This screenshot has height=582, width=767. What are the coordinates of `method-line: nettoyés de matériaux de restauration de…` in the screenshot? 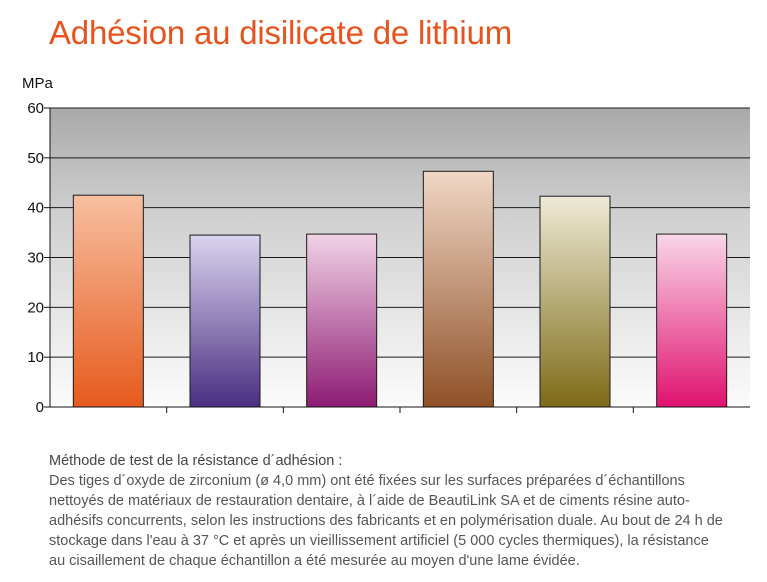 It's located at (369, 501).